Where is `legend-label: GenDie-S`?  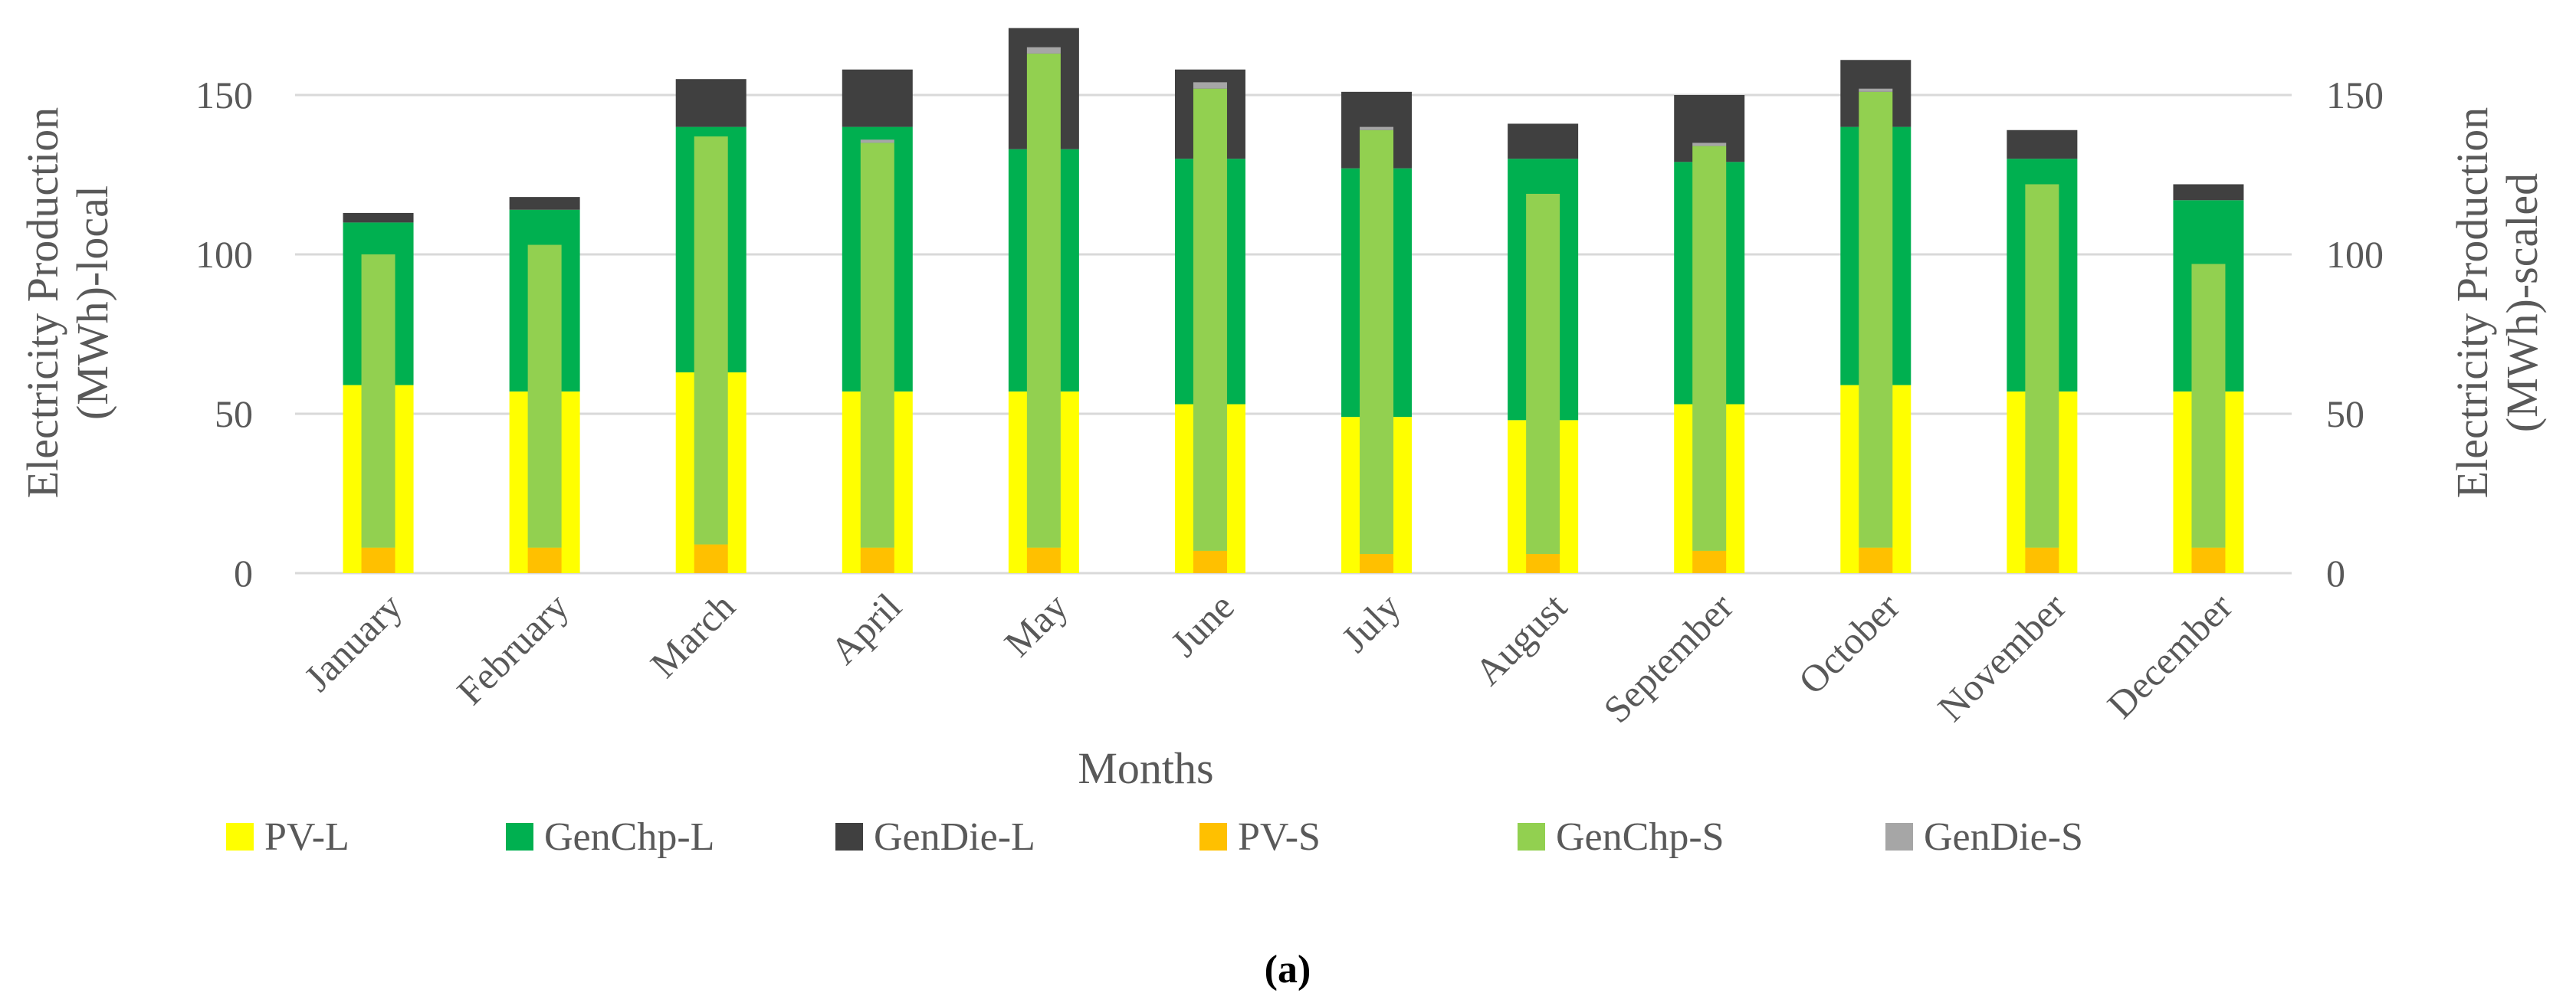
legend-label: GenDie-S is located at coordinates (2003, 837).